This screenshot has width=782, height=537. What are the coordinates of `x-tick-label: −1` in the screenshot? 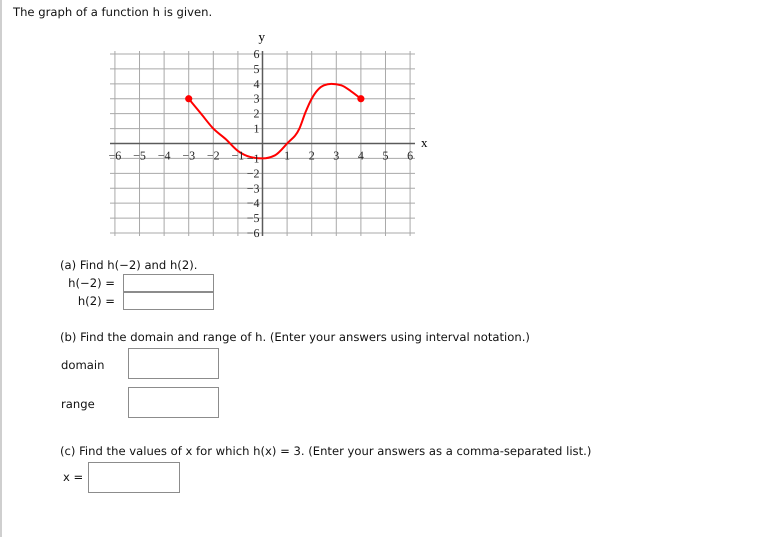 It's located at (238, 155).